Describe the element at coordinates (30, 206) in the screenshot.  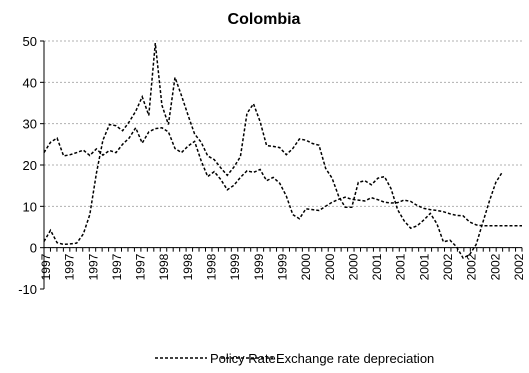
I see `y-tick-label: 10` at that location.